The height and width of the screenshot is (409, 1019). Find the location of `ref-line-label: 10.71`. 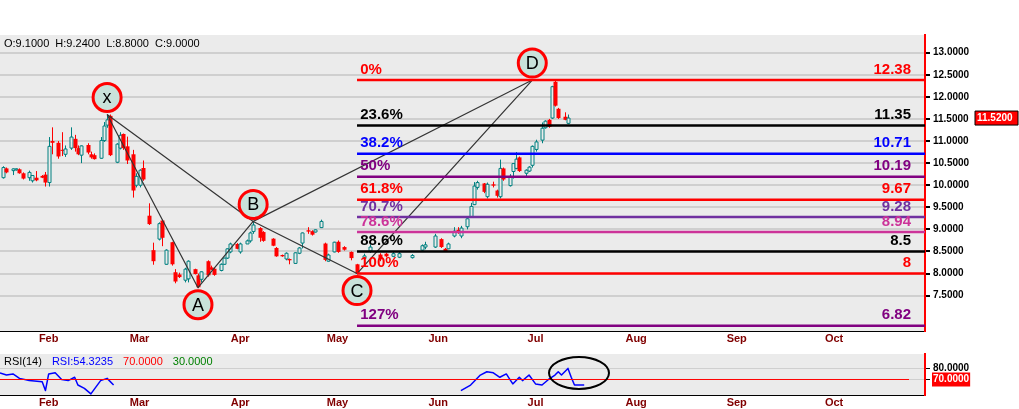

ref-line-label: 10.71 is located at coordinates (892, 142).